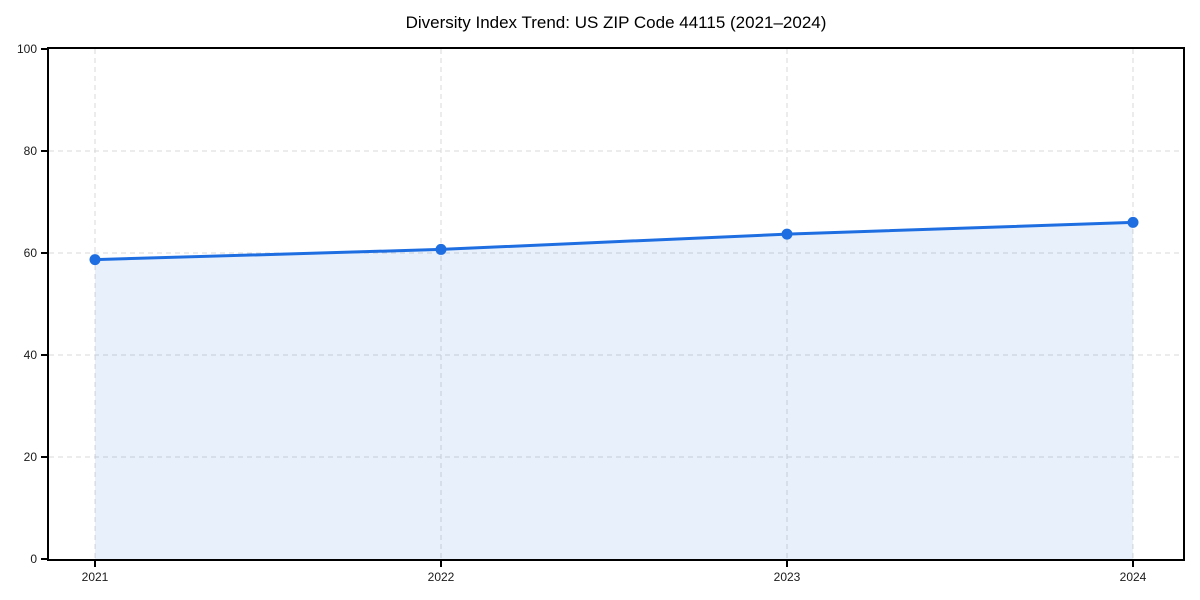 The image size is (1200, 600). What do you see at coordinates (1133, 222) in the screenshot?
I see `data-point-2024` at bounding box center [1133, 222].